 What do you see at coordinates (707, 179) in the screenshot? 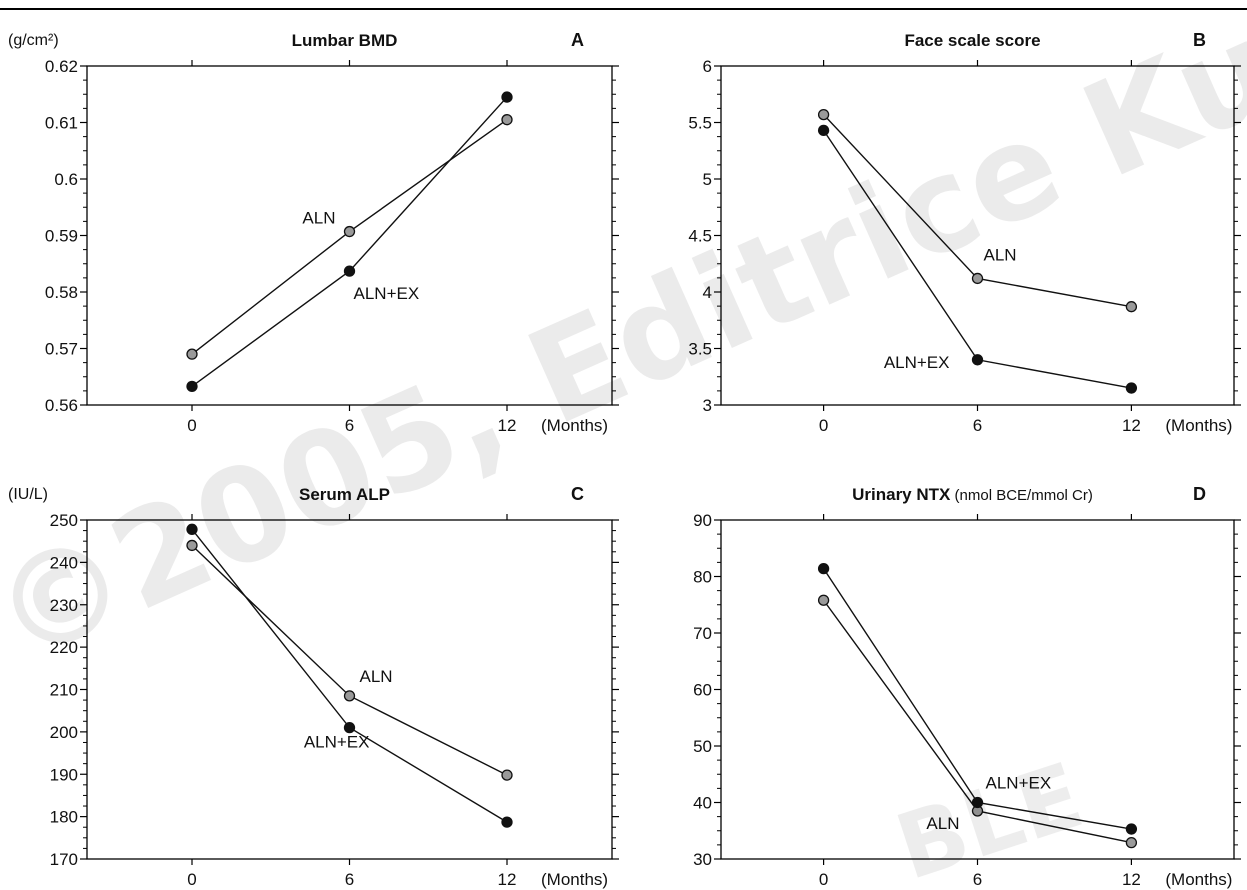
I see `y-tick-label: 5` at bounding box center [707, 179].